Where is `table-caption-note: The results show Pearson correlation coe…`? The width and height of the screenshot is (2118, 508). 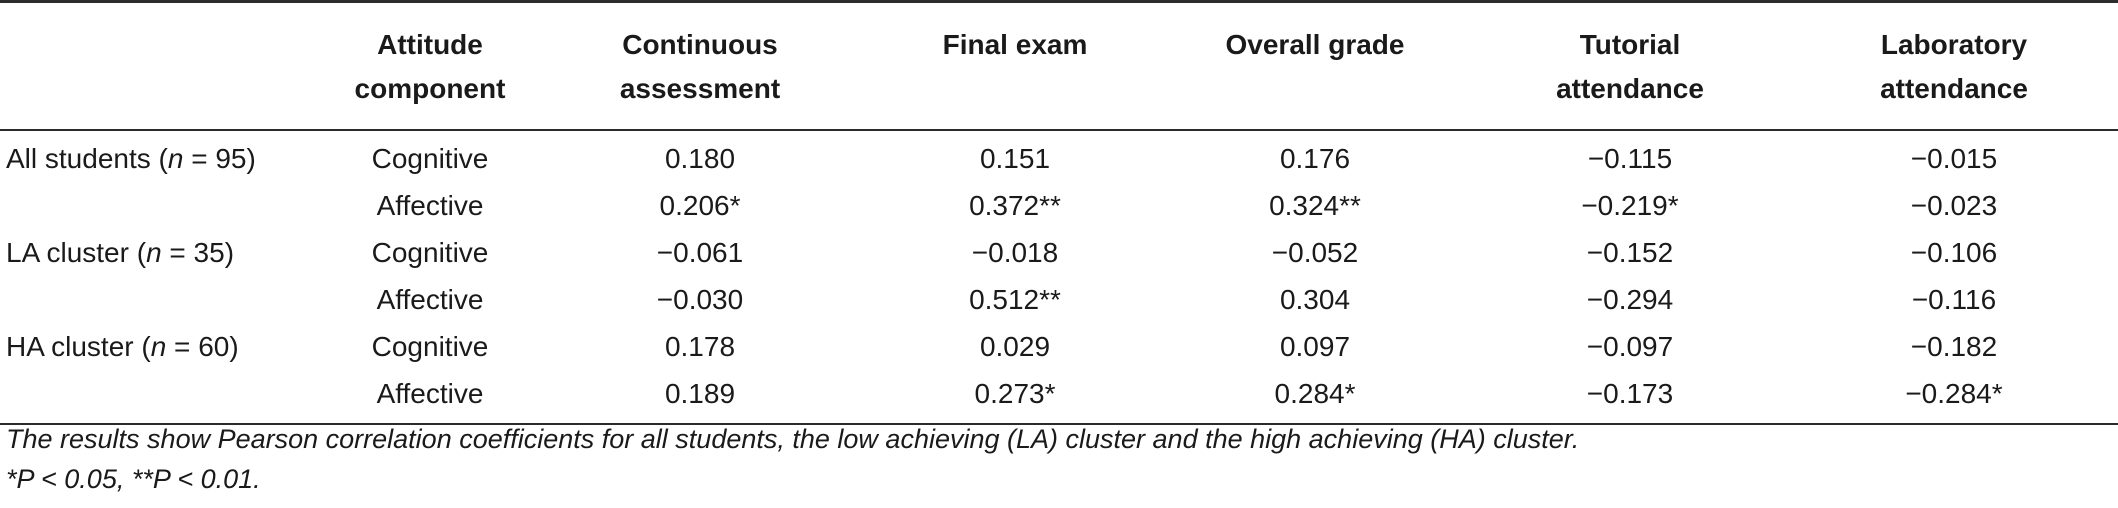 table-caption-note: The results show Pearson correlation coe… is located at coordinates (793, 439).